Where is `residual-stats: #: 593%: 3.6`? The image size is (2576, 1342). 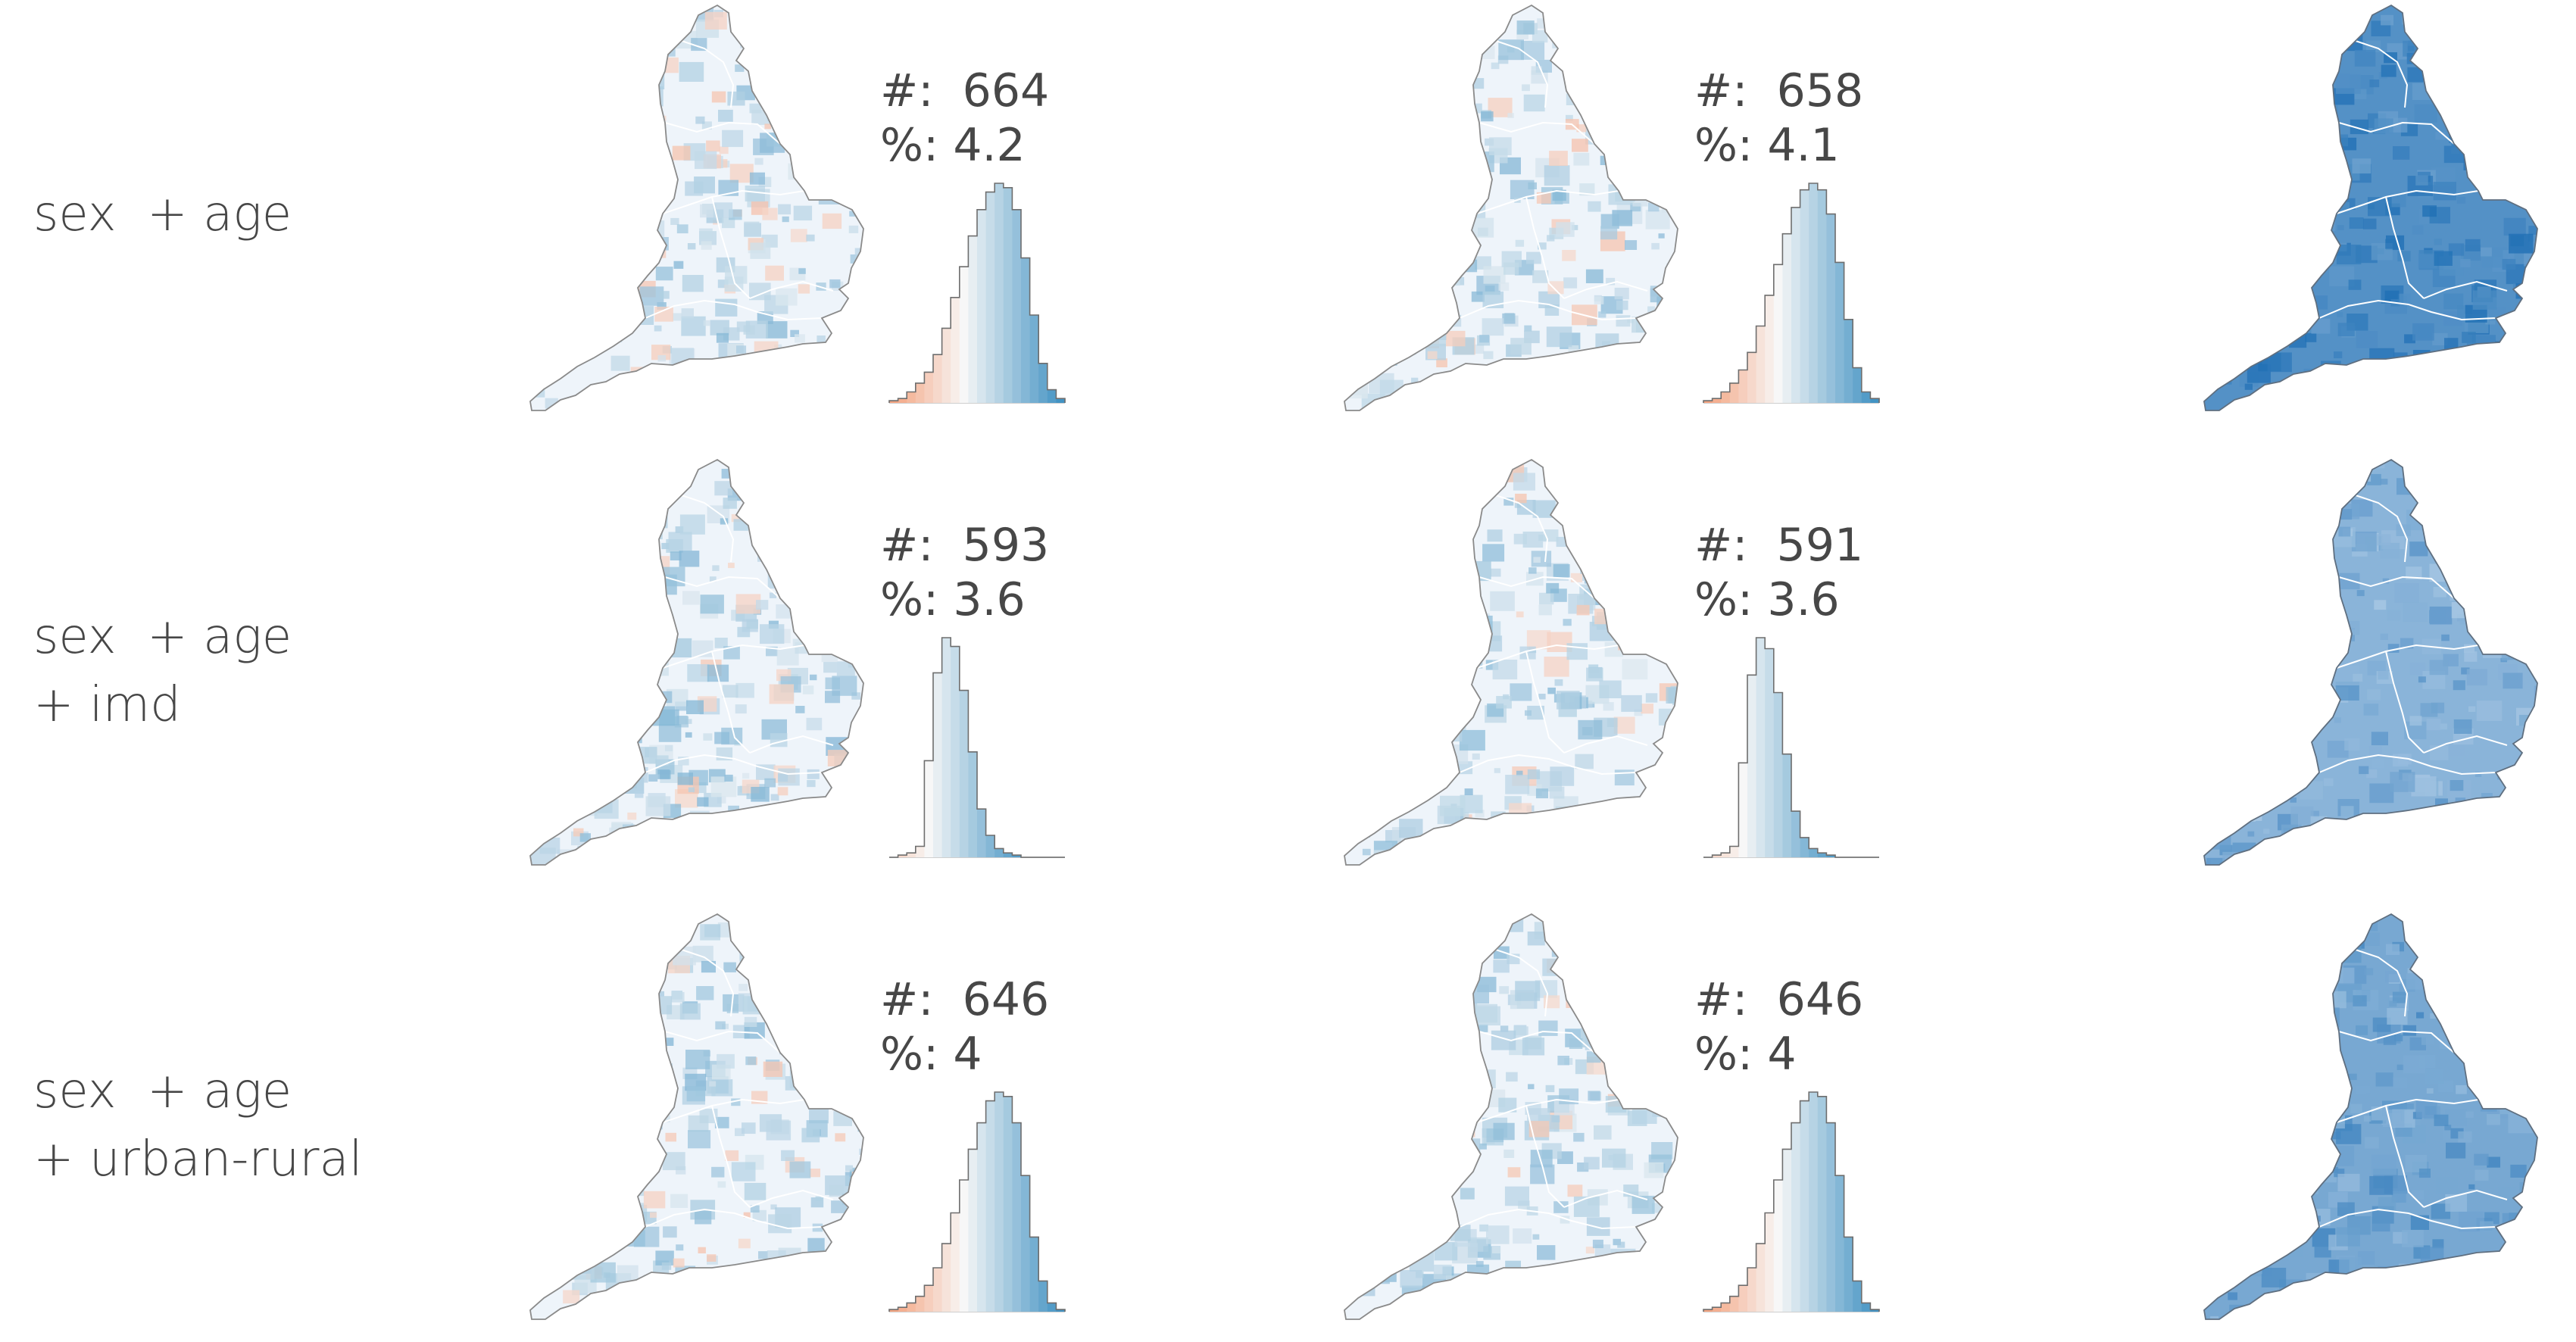
residual-stats: #: 593%: 3.6 is located at coordinates (964, 572).